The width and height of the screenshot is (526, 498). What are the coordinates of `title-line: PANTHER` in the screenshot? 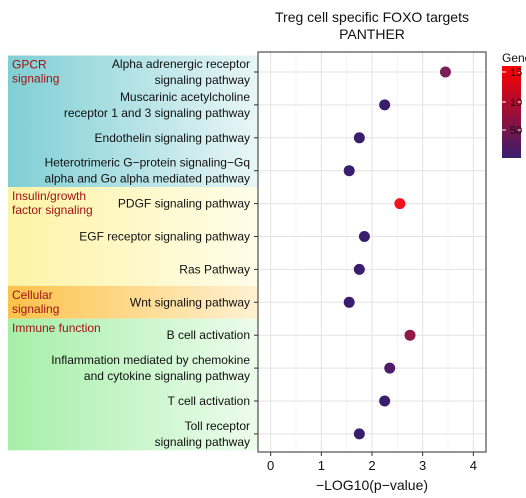 It's located at (372, 34).